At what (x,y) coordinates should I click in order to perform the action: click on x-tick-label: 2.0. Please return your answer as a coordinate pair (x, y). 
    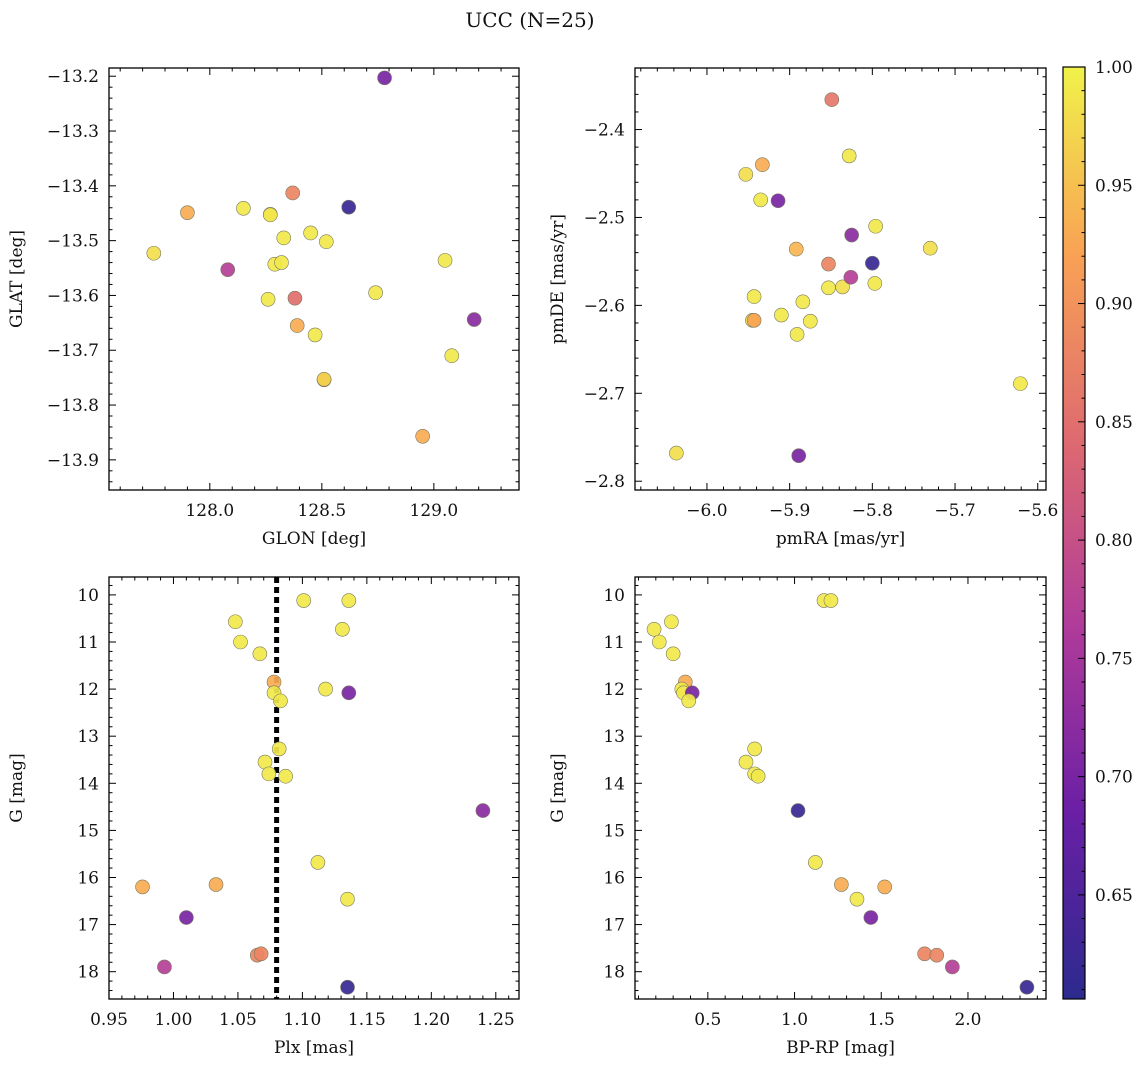
    Looking at the image, I should click on (967, 1020).